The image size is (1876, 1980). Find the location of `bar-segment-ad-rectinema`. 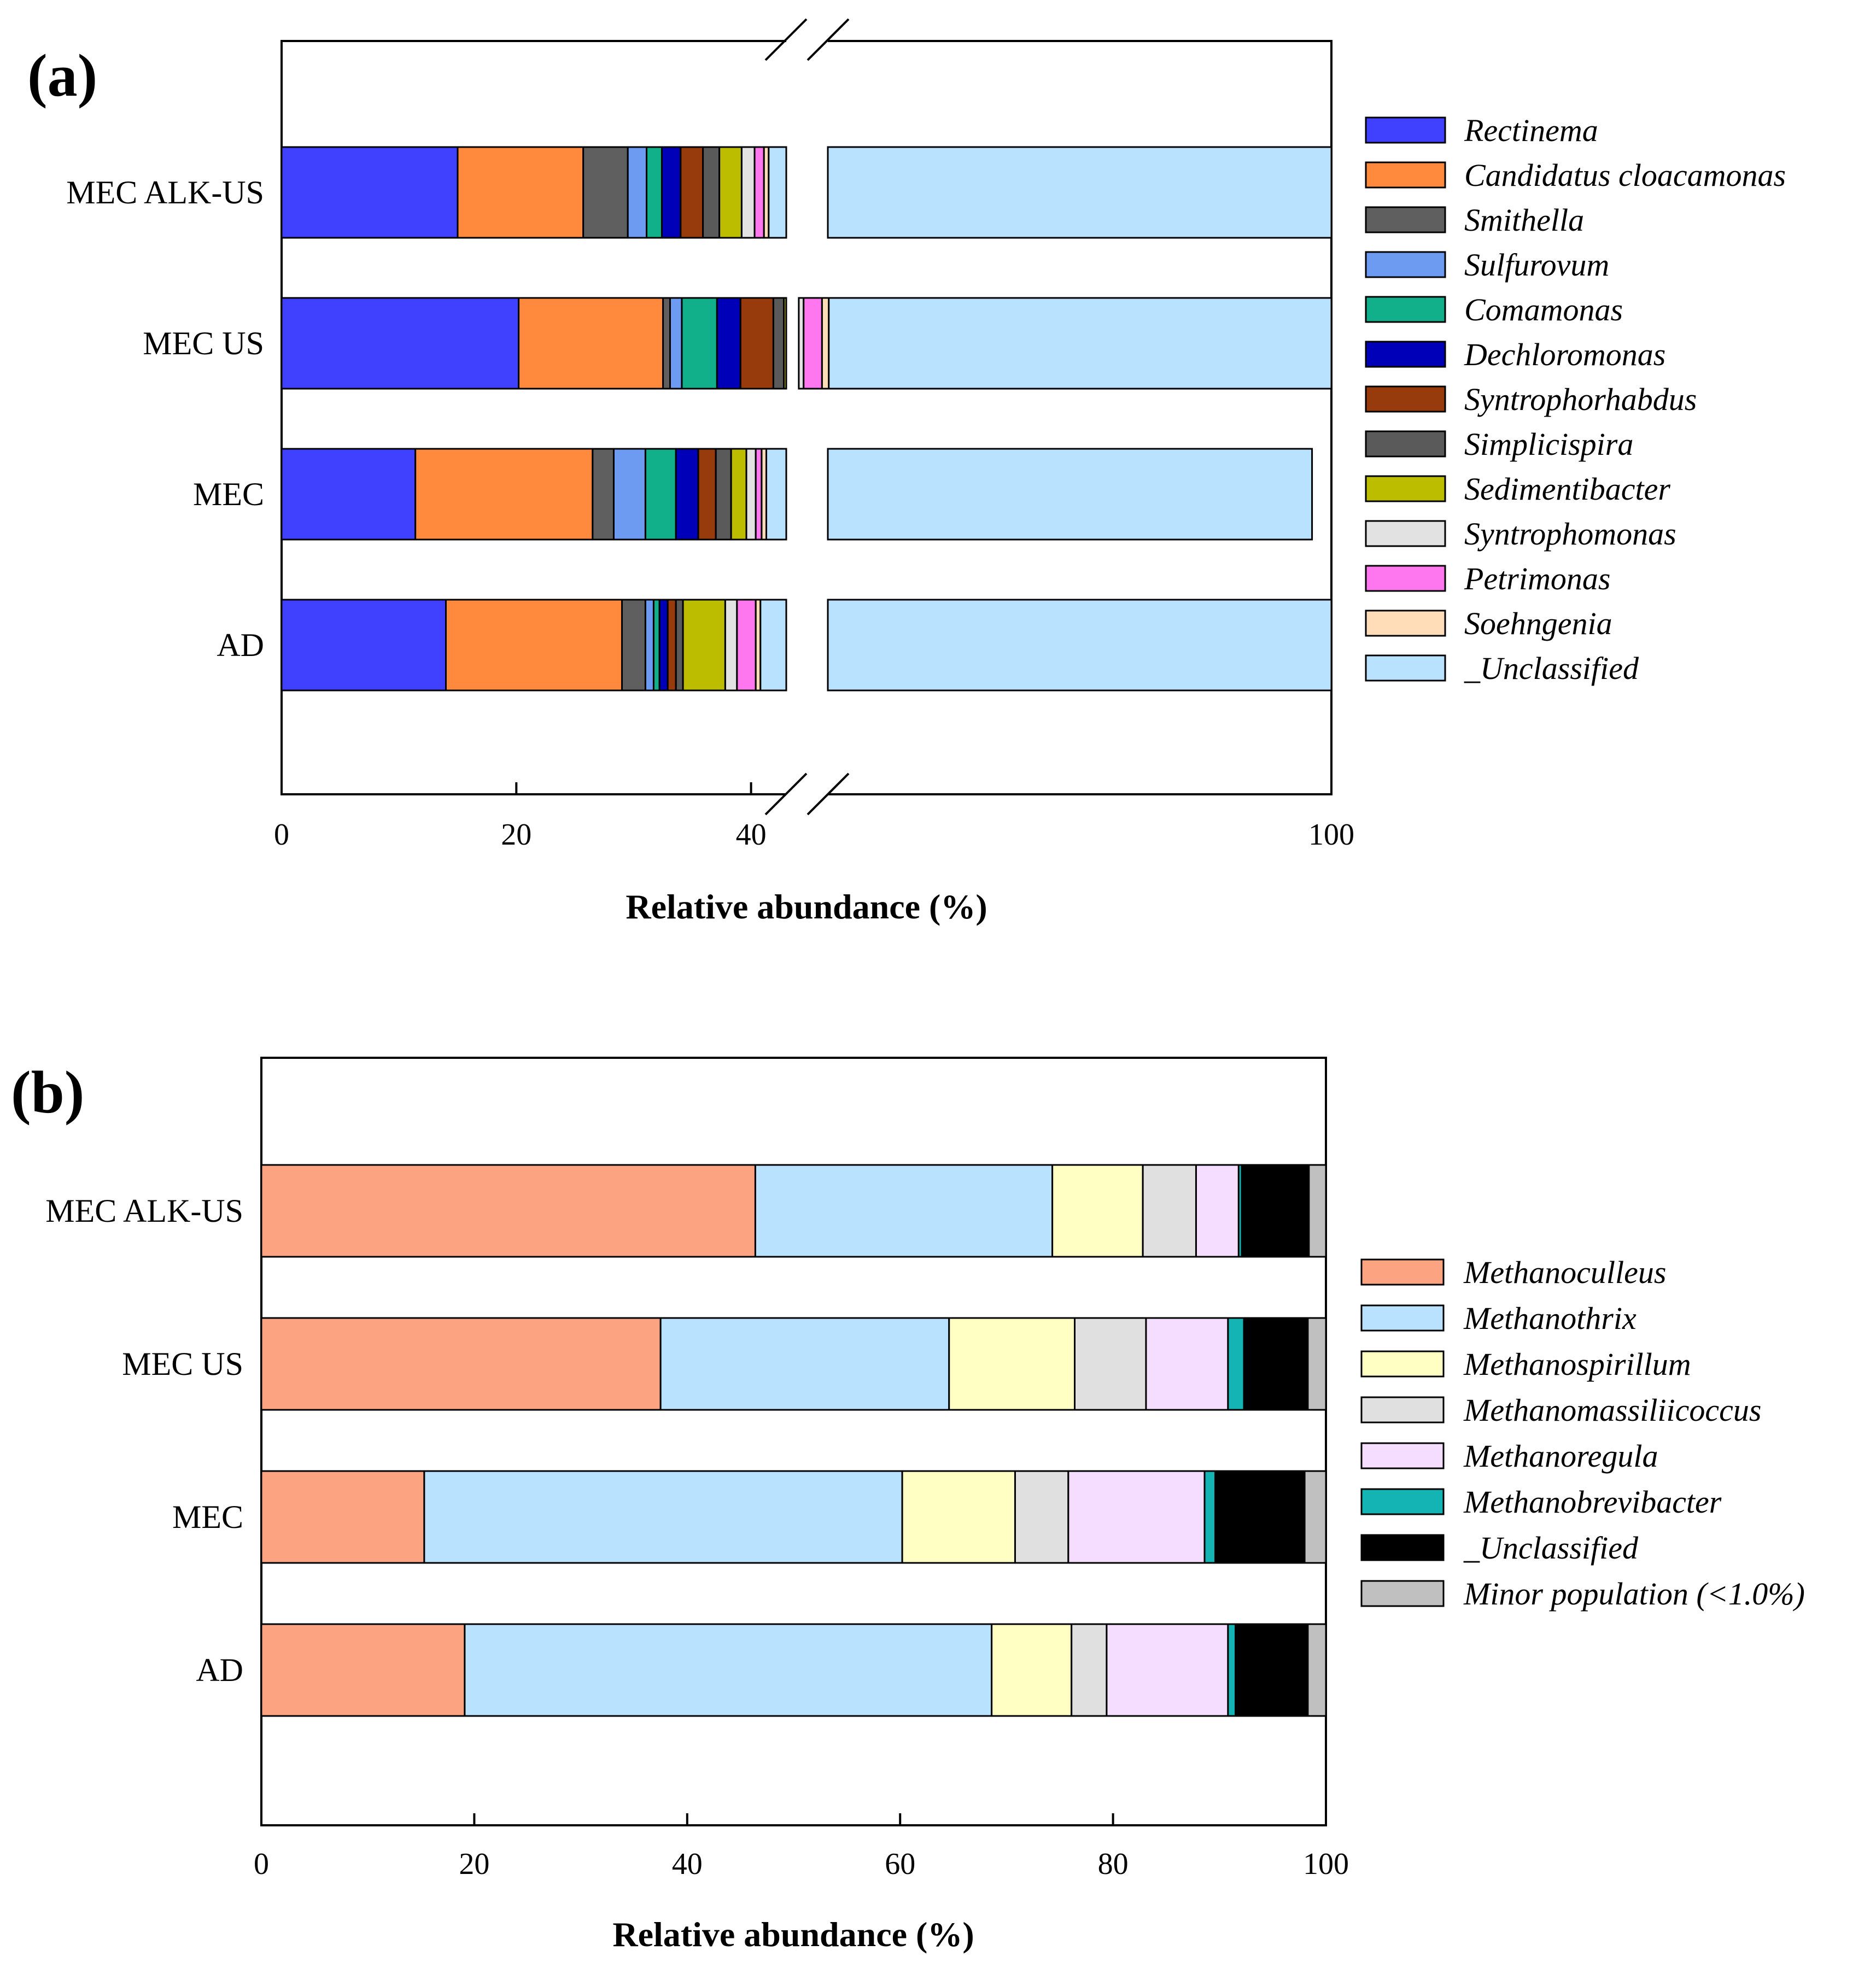

bar-segment-ad-rectinema is located at coordinates (363, 645).